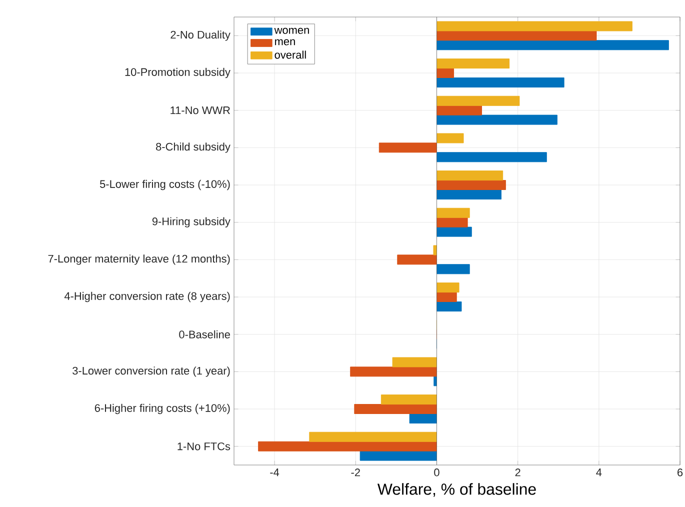 The width and height of the screenshot is (685, 507). What do you see at coordinates (139, 259) in the screenshot?
I see `y-tick-label: 7-Longer maternity leave (12 months)` at bounding box center [139, 259].